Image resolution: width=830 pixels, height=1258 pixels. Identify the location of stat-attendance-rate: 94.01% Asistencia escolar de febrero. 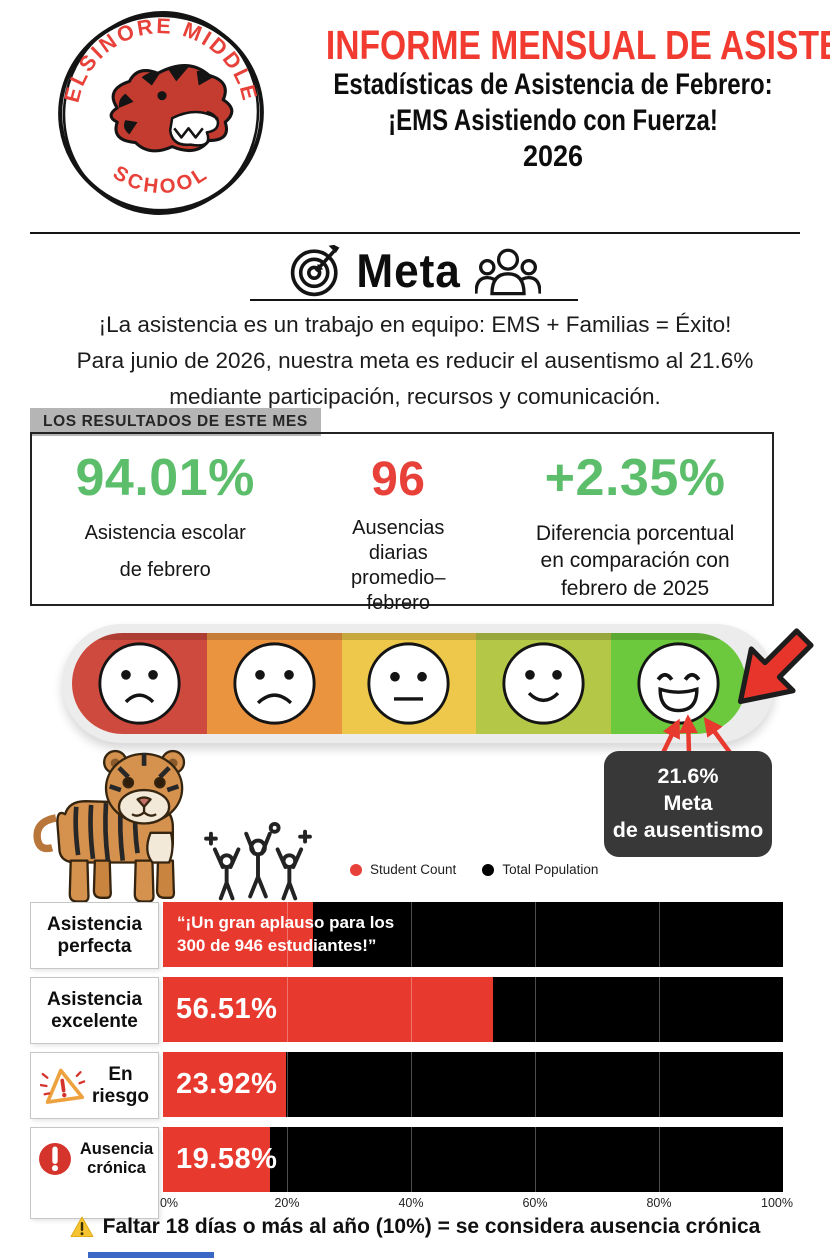
(165, 514).